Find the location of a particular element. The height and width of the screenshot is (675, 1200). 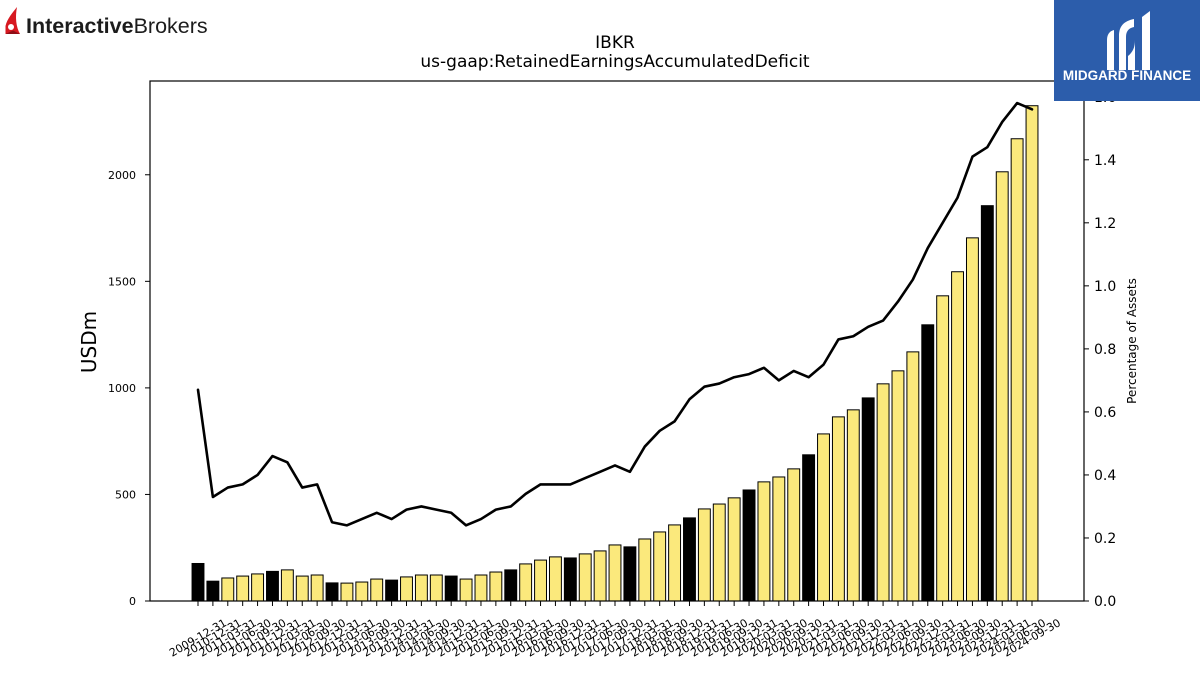

y2-axis-ticks is located at coordinates (1086, 349).